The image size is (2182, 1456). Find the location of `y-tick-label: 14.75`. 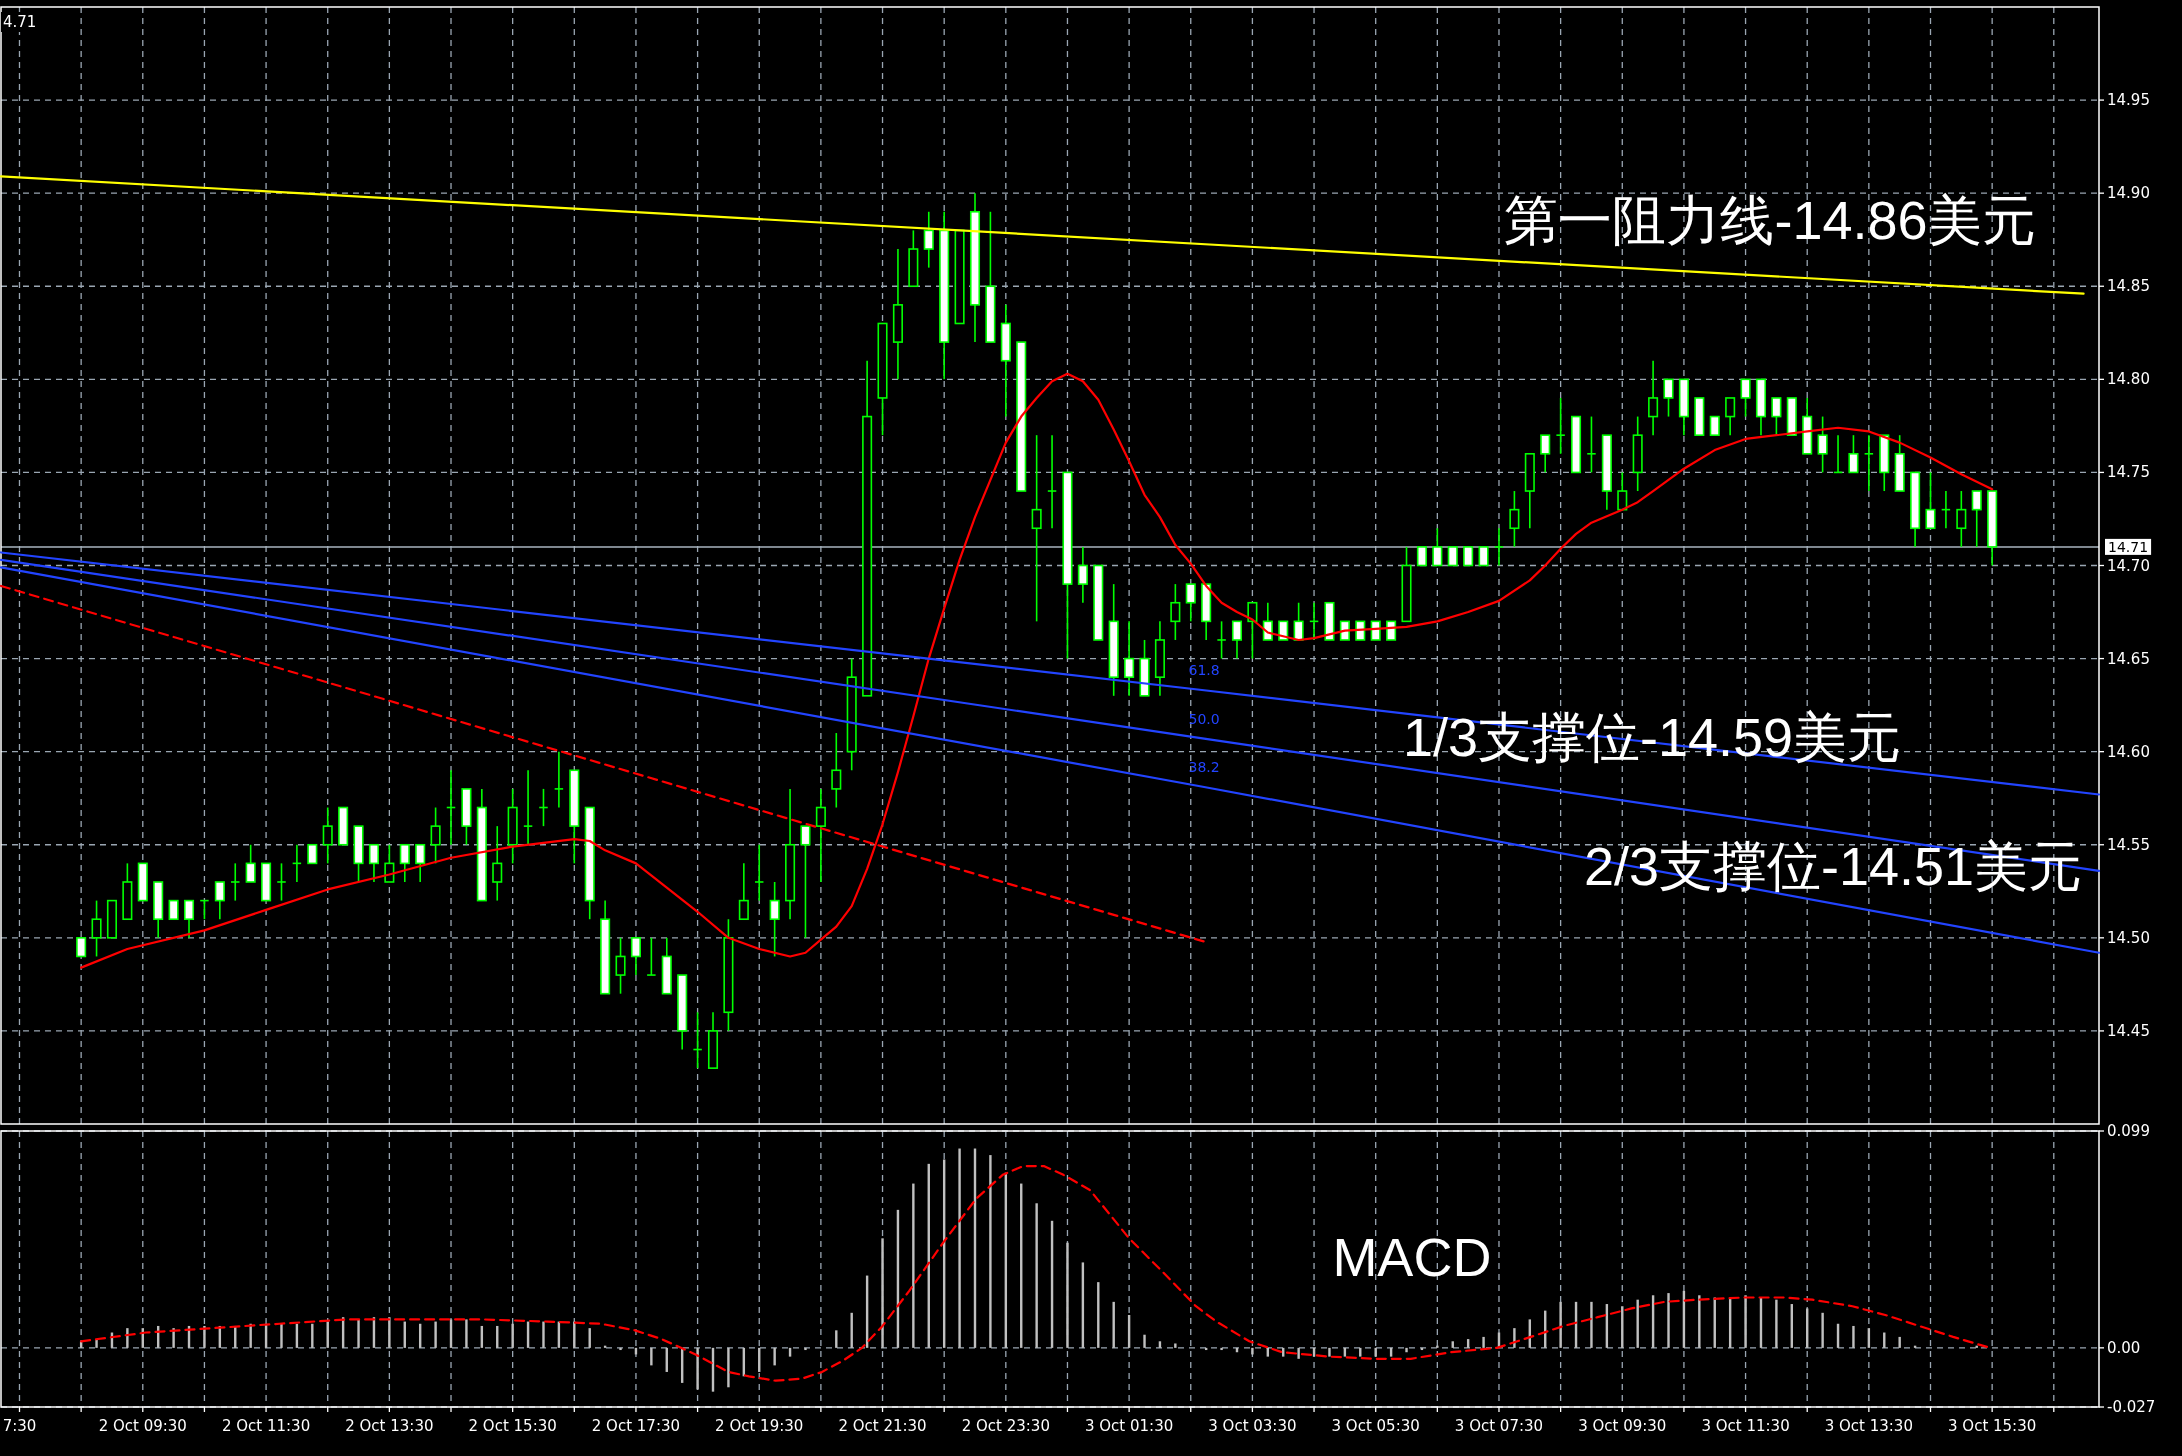

y-tick-label: 14.75 is located at coordinates (2128, 472).